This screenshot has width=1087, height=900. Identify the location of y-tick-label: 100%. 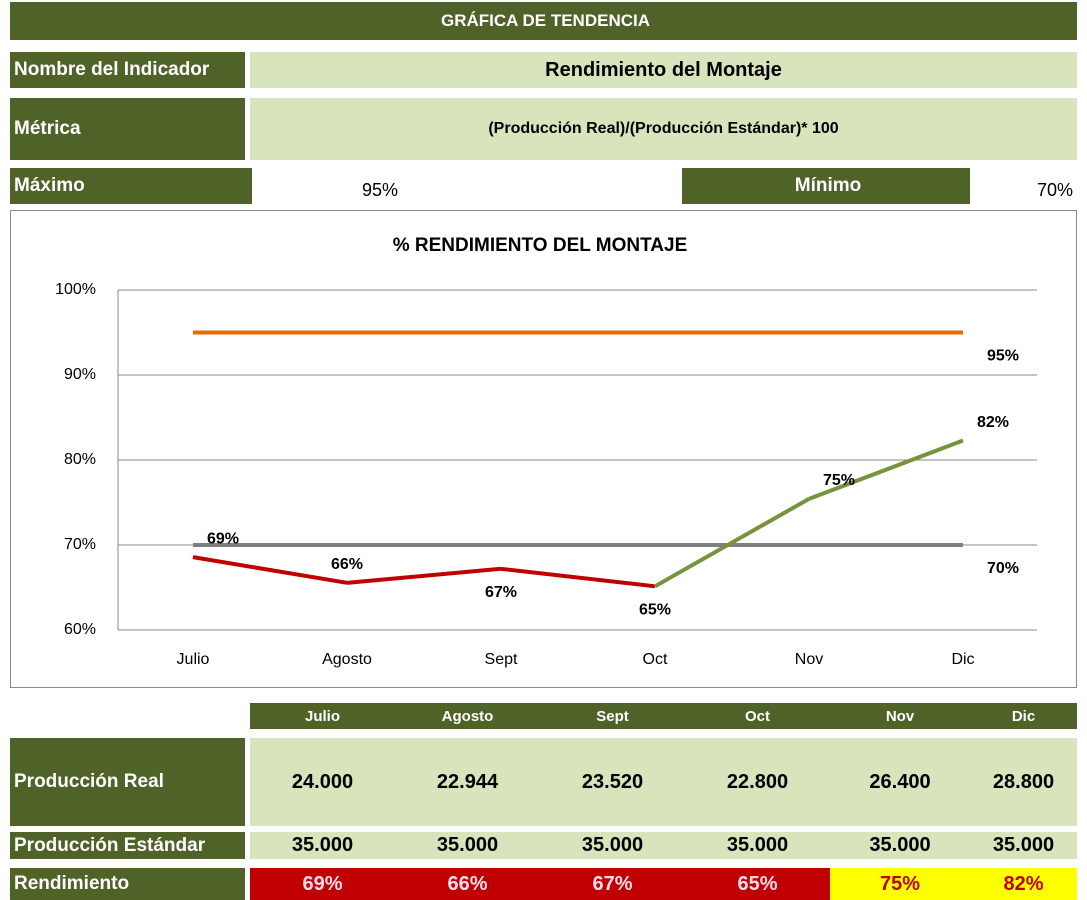
(75, 289).